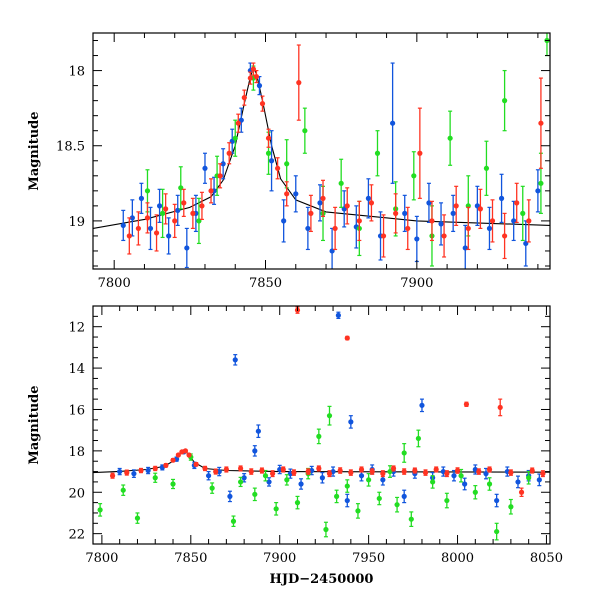 This screenshot has width=600, height=600. I want to click on x-tick-label: 8000, so click(457, 558).